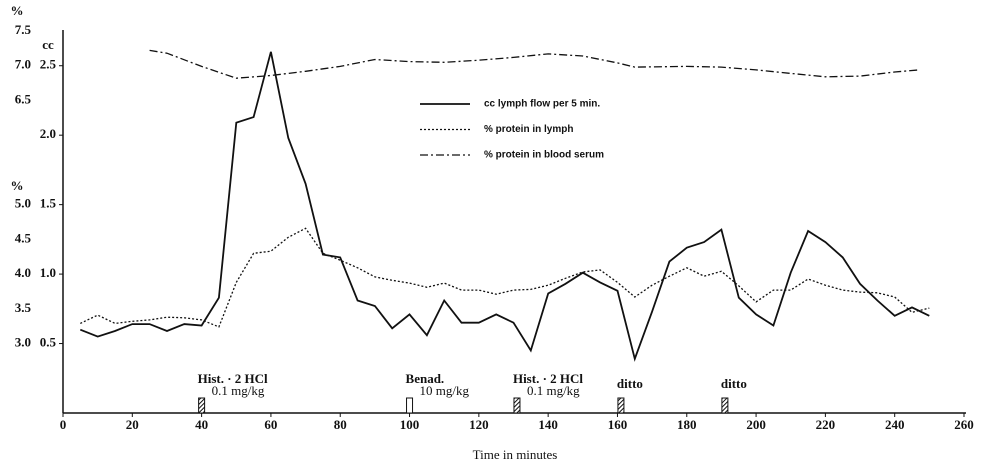 This screenshot has width=984, height=466. What do you see at coordinates (826, 424) in the screenshot?
I see `x-tick-label: 220` at bounding box center [826, 424].